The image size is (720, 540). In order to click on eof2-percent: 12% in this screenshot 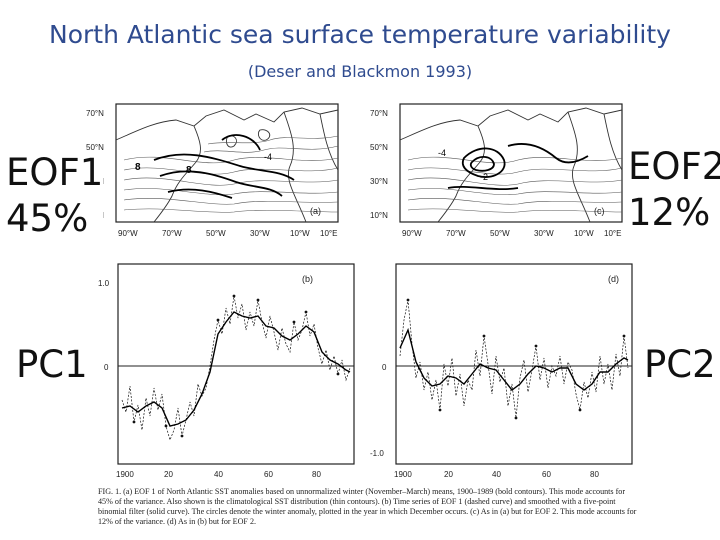, I will do `click(669, 212)`.